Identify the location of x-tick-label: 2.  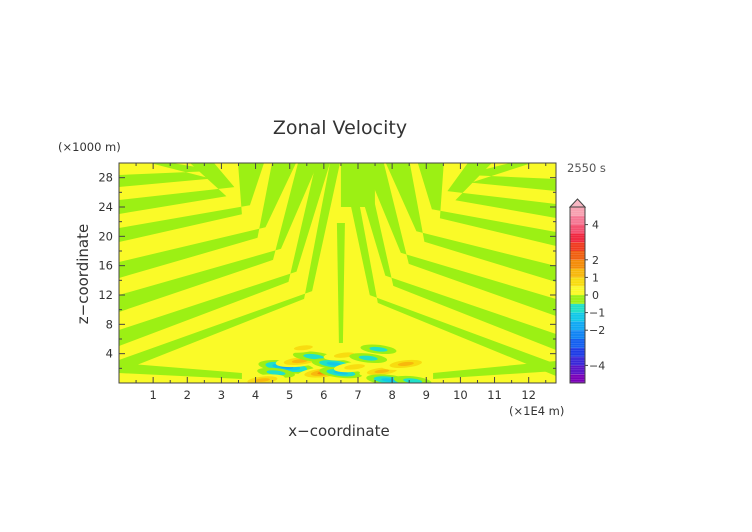
(187, 395).